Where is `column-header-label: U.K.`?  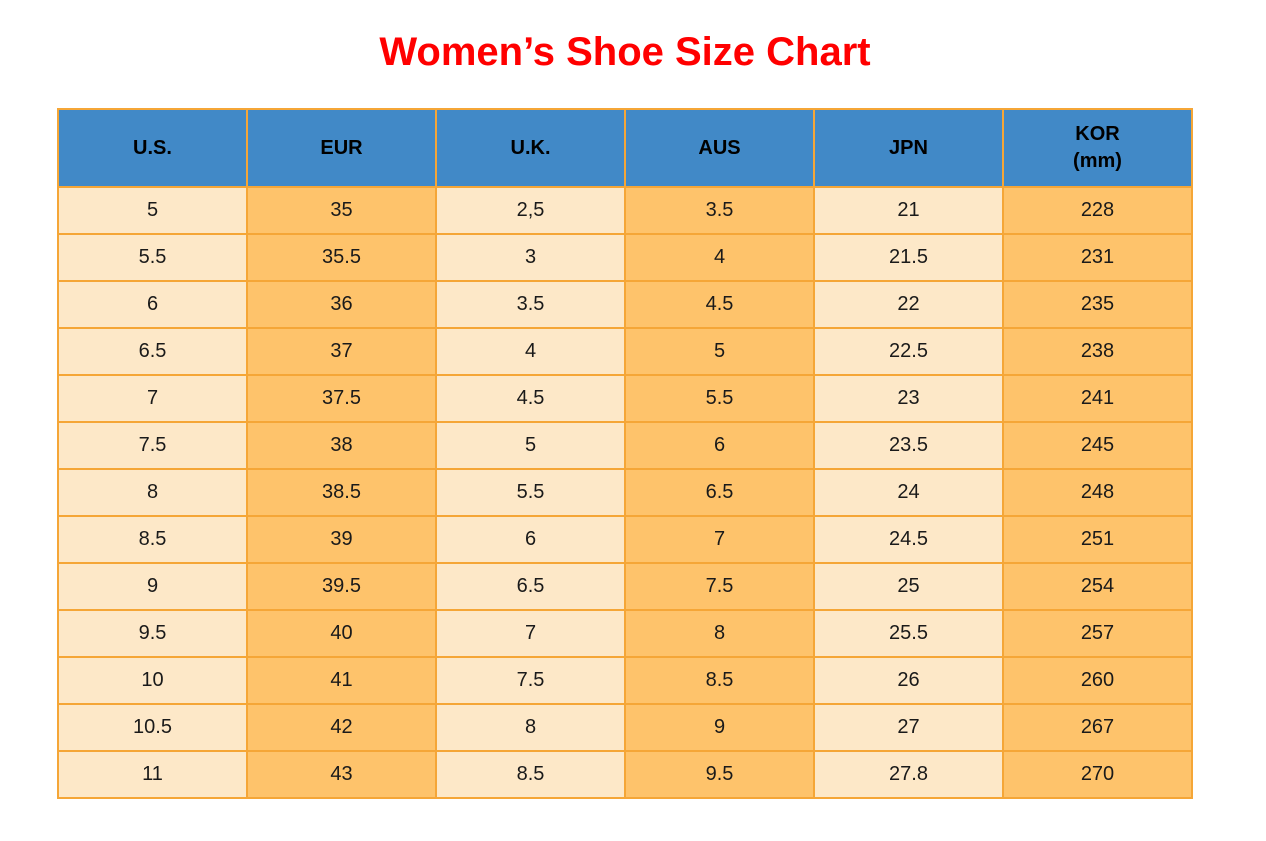
column-header-label: U.K. is located at coordinates (530, 147).